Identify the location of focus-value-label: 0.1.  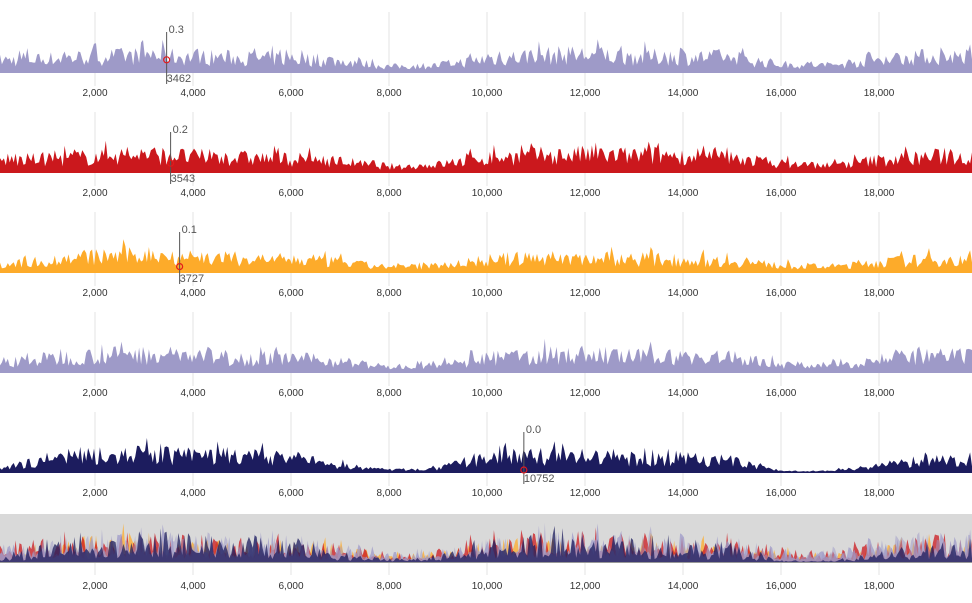
(189, 230).